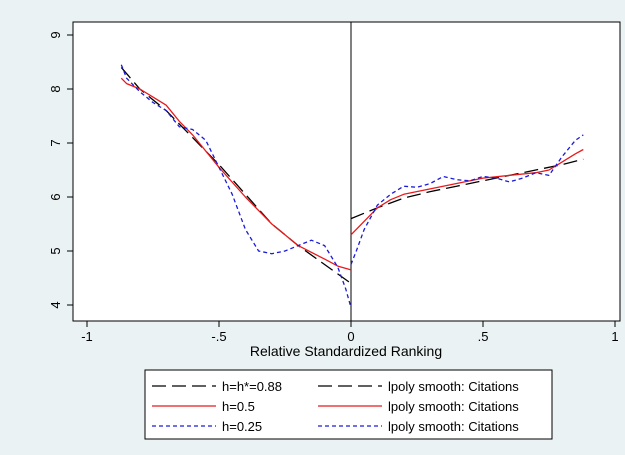  What do you see at coordinates (87, 336) in the screenshot?
I see `x-tick-label: -1` at bounding box center [87, 336].